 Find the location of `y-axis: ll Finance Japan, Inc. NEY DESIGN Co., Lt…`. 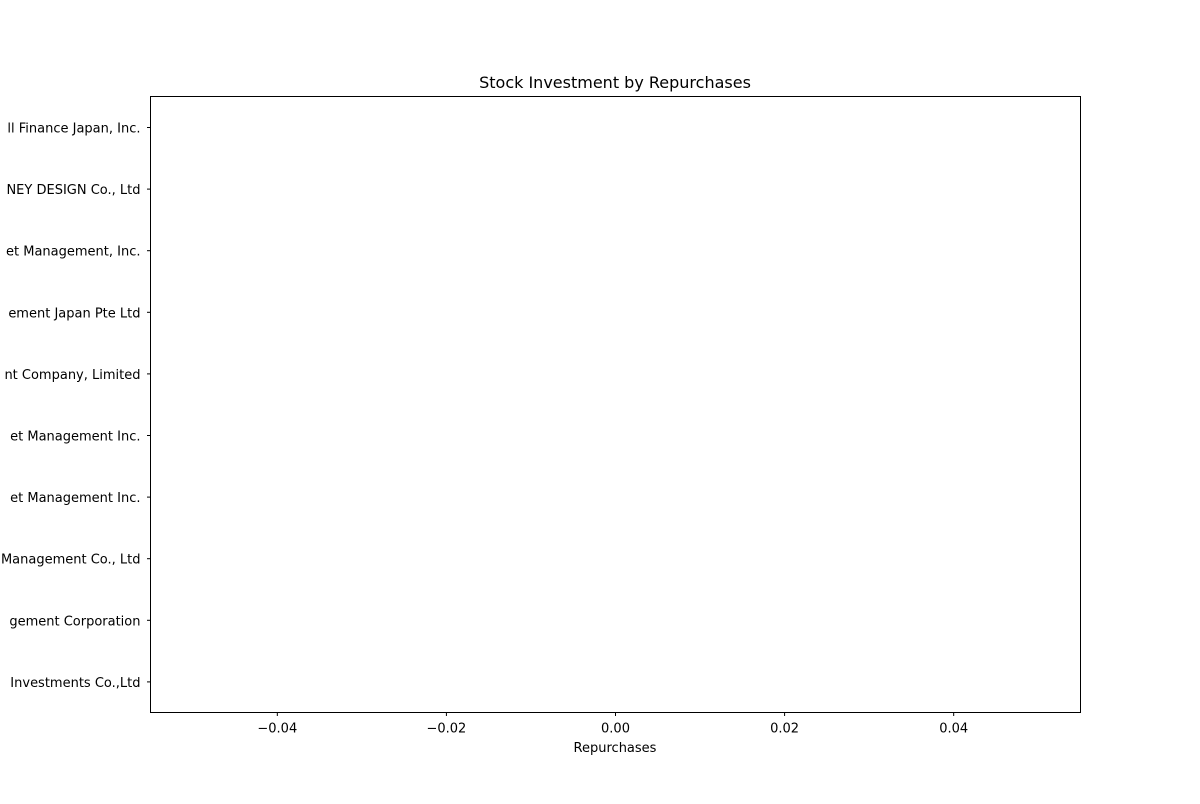

y-axis: ll Finance Japan, Inc. NEY DESIGN Co., Lt… is located at coordinates (76, 406).